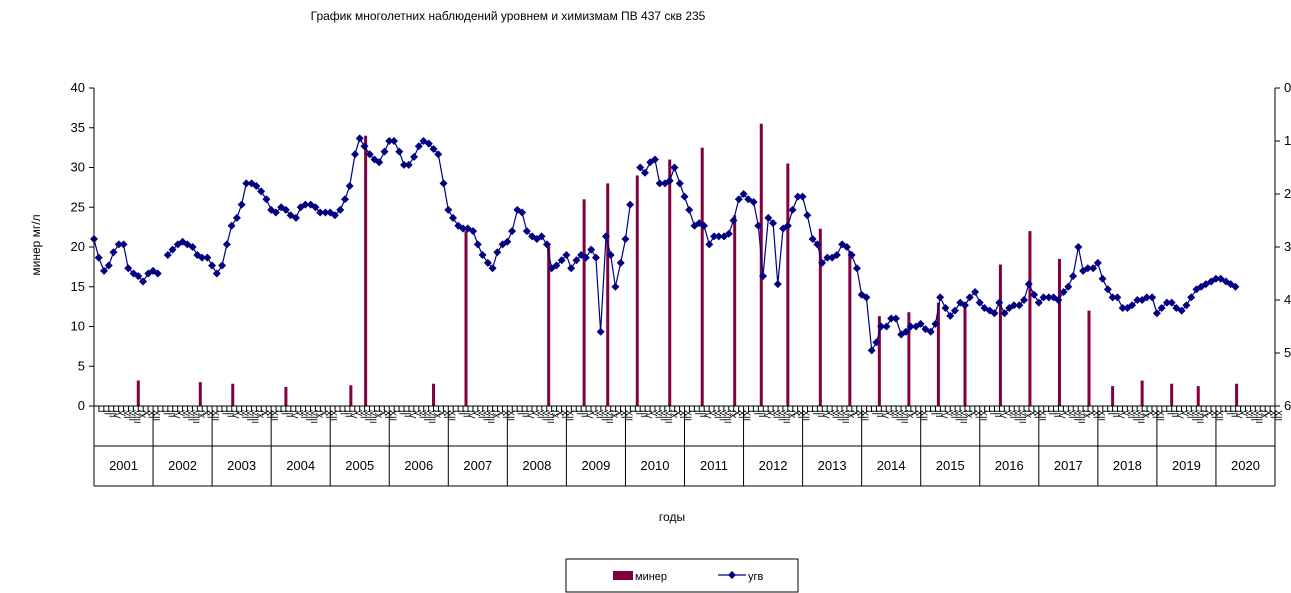 This screenshot has width=1291, height=593. What do you see at coordinates (595, 465) in the screenshot?
I see `year-label: 2009` at bounding box center [595, 465].